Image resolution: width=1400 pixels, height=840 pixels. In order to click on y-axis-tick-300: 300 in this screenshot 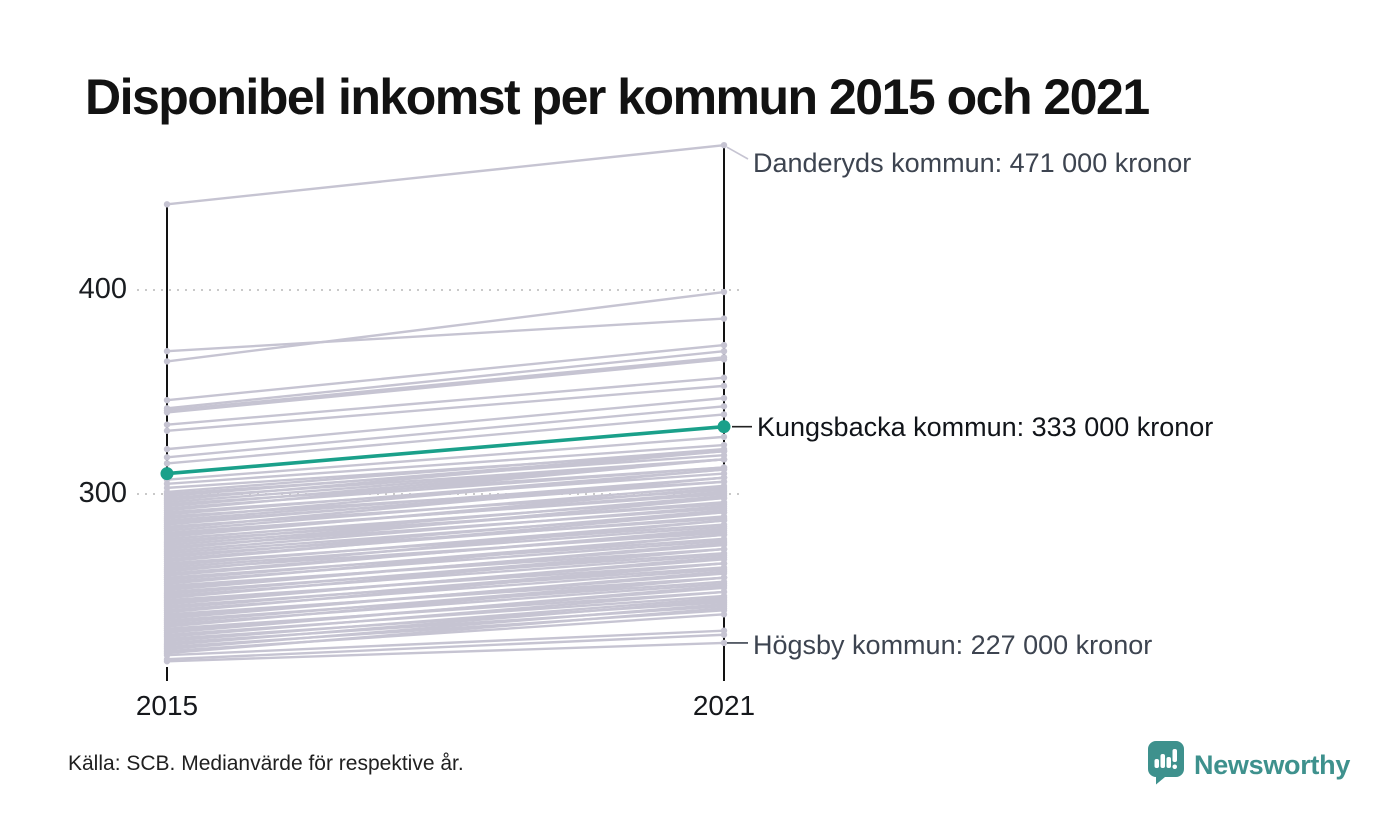, I will do `click(102, 493)`.